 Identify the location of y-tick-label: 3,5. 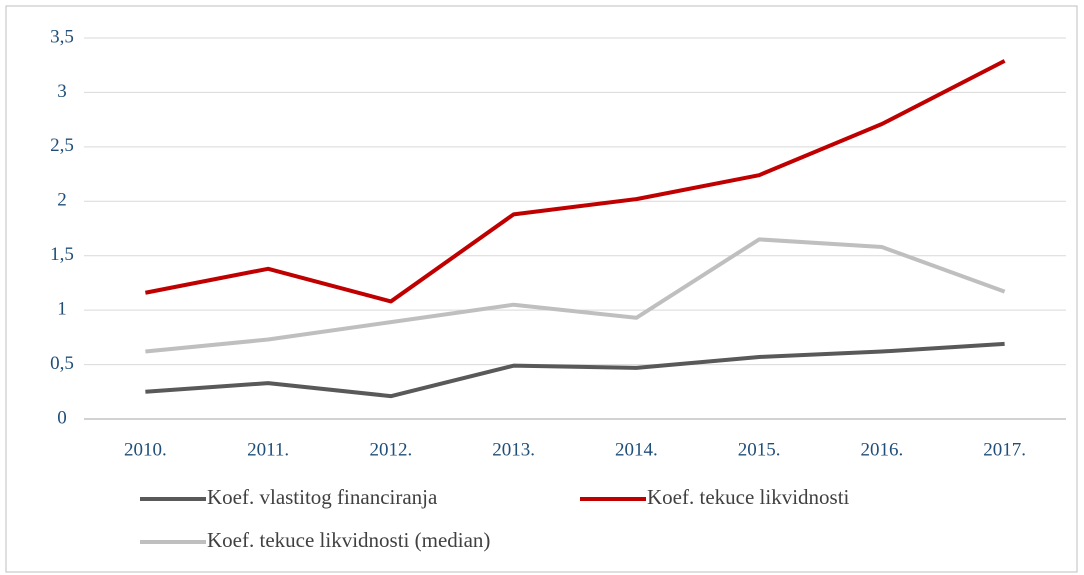
(62, 36).